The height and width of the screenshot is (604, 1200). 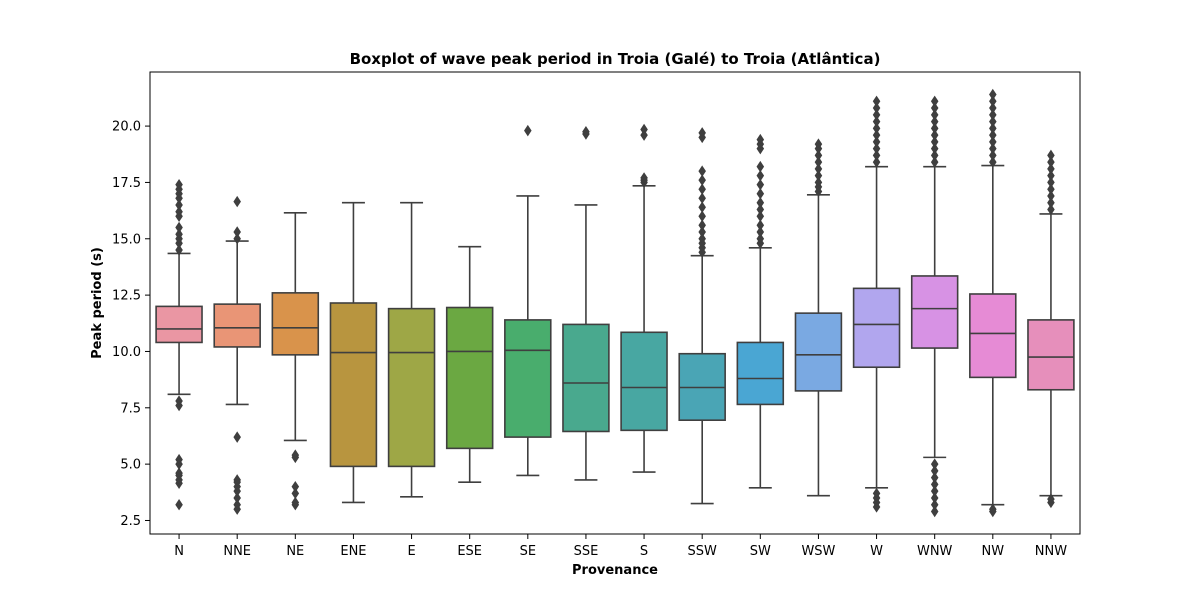 I want to click on x-tick-label: SW, so click(x=760, y=551).